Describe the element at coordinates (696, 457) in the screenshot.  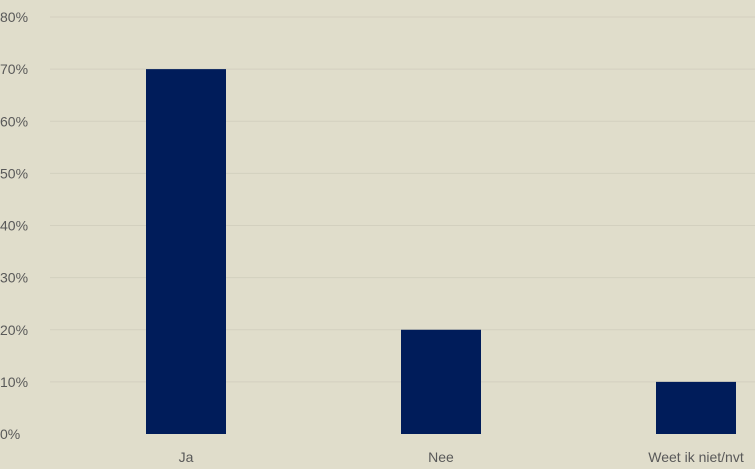
I see `x-tick-label: Weet ik niet/nvt` at that location.